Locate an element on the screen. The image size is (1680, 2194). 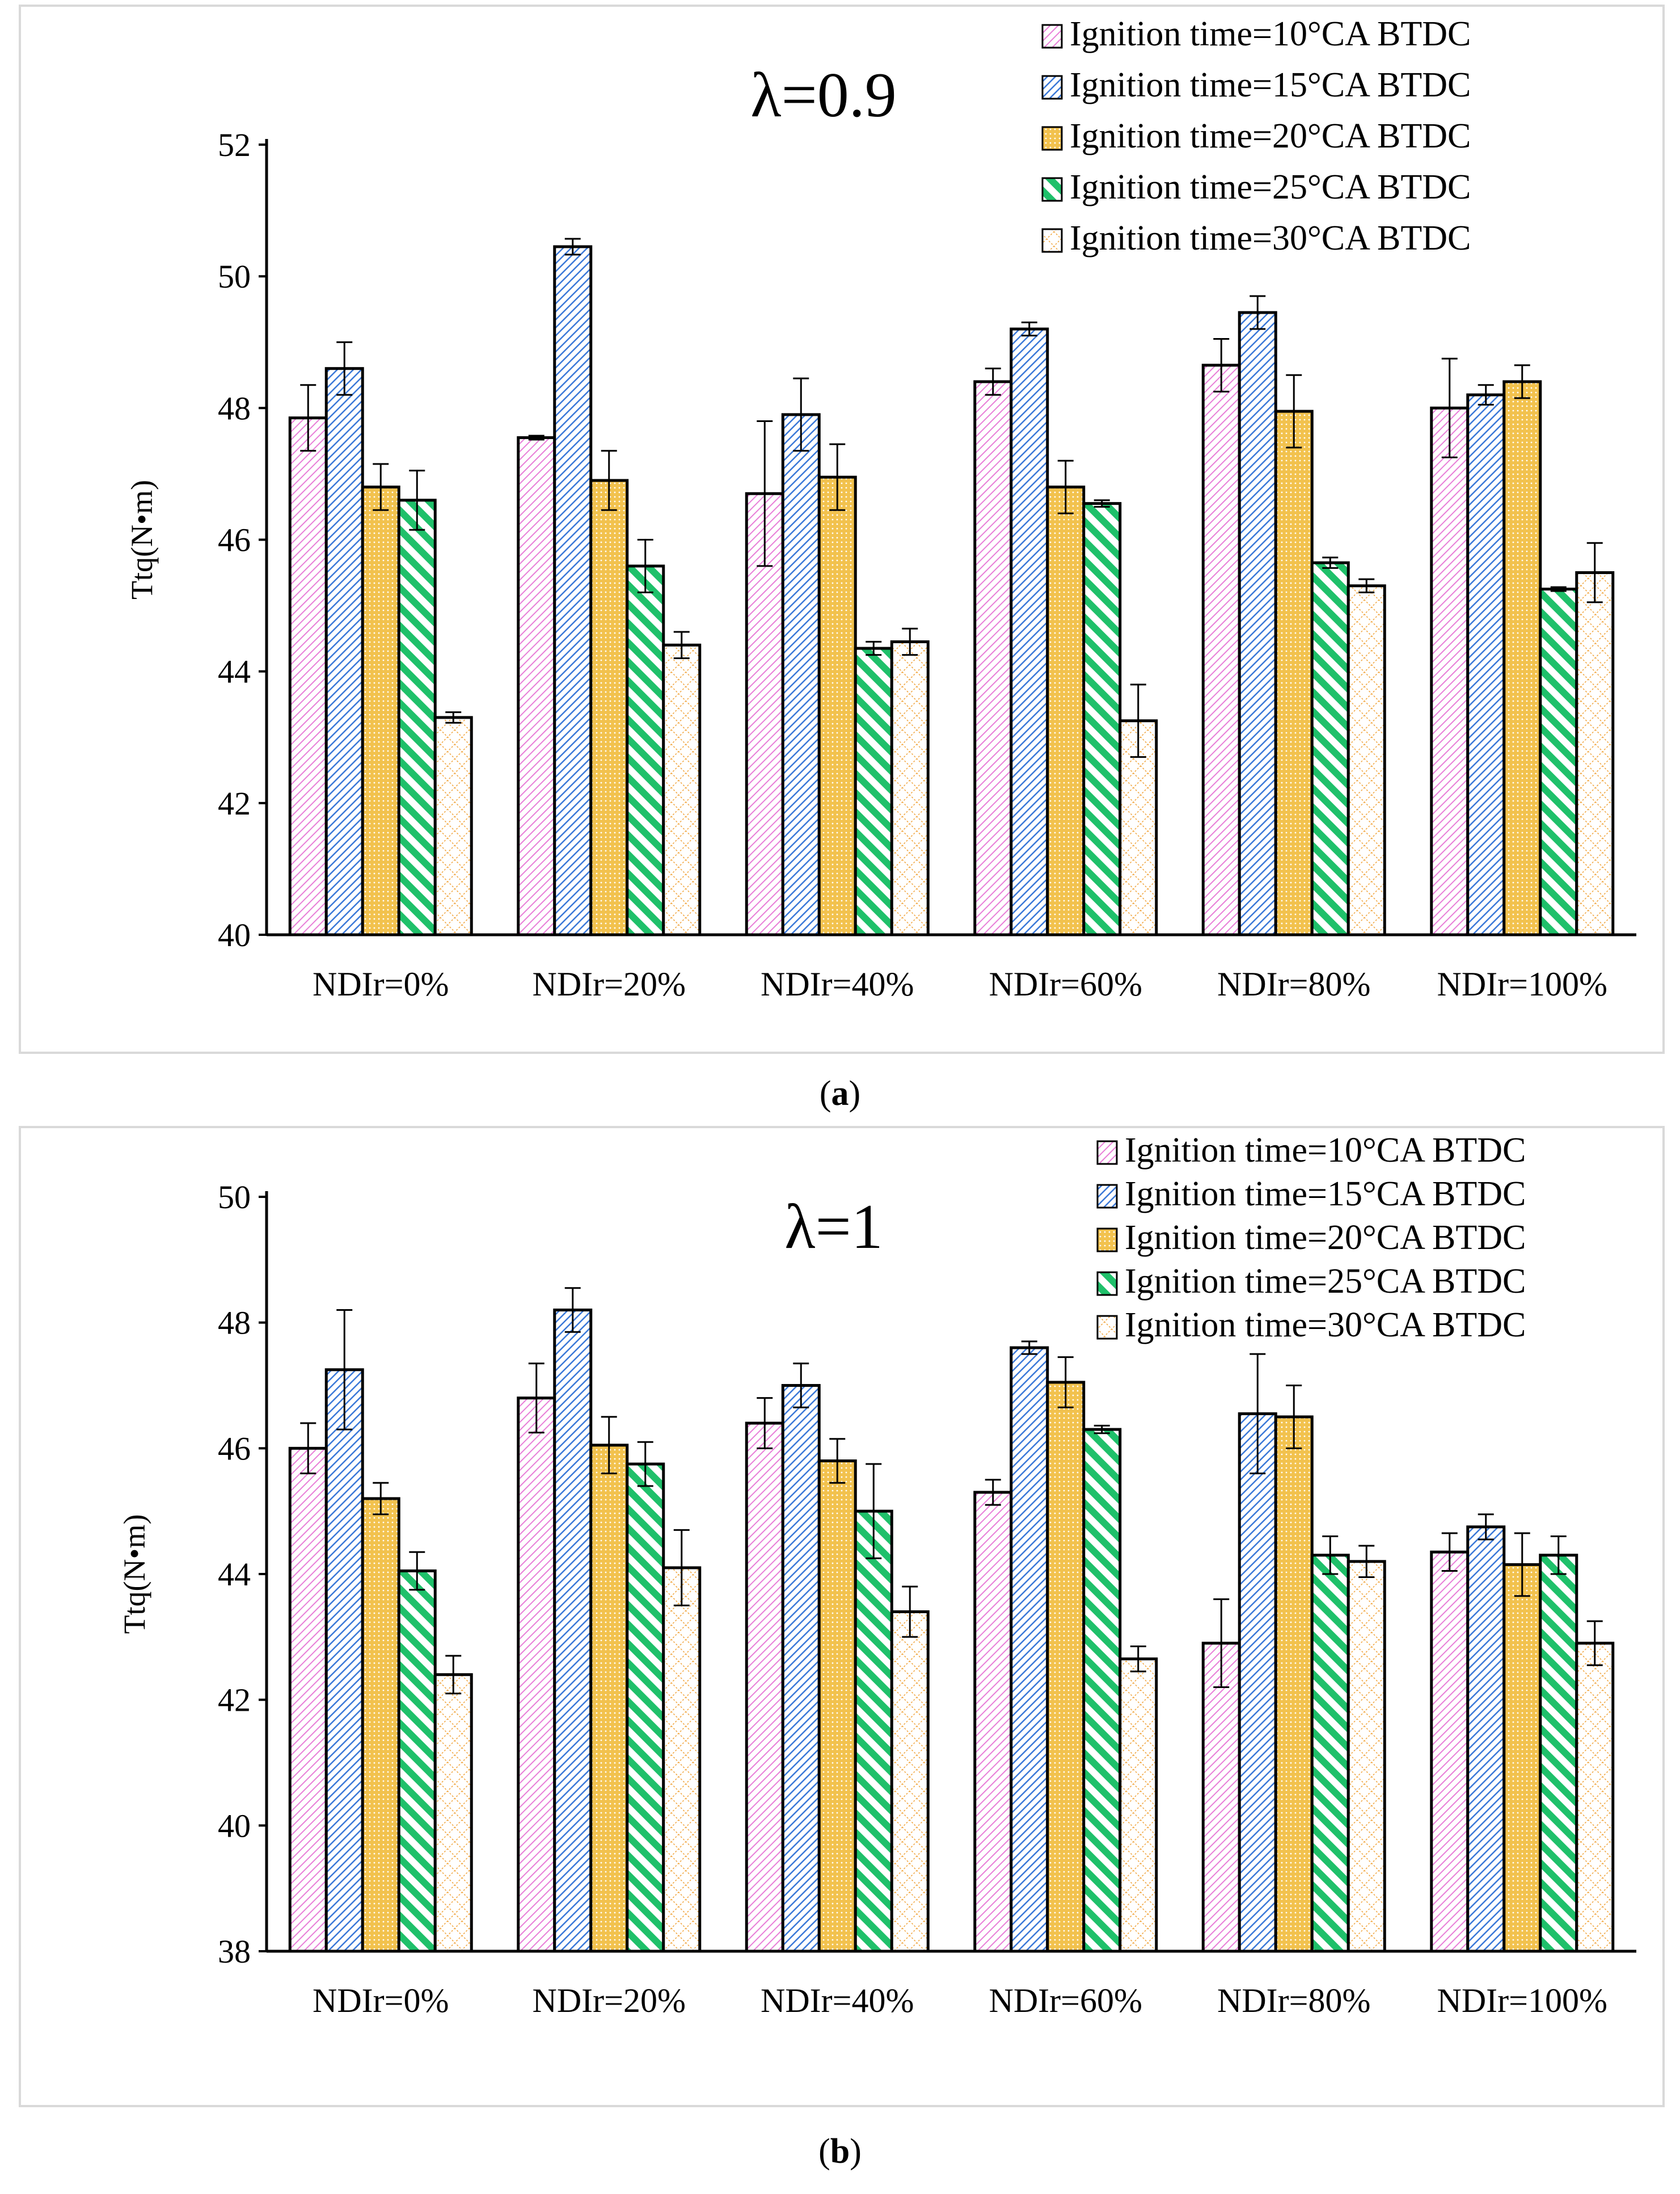
category-label: NDIr=40% is located at coordinates (837, 984).